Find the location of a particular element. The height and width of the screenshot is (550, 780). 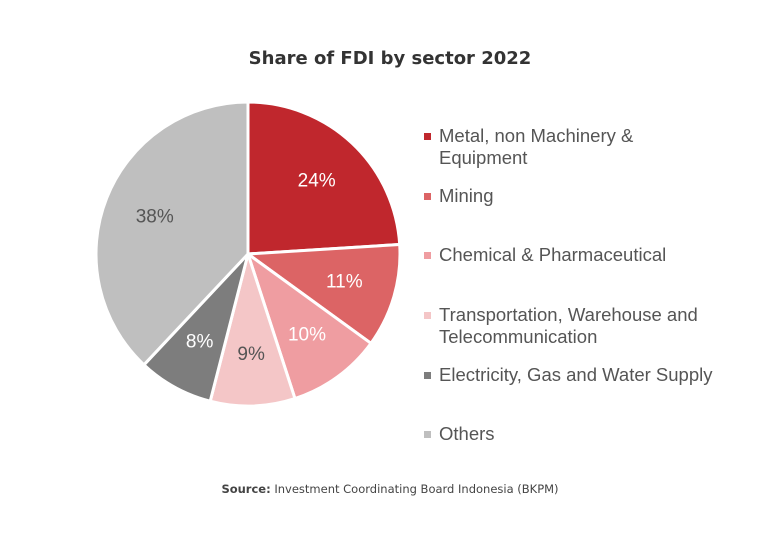

pie-slice-metal is located at coordinates (324, 178).